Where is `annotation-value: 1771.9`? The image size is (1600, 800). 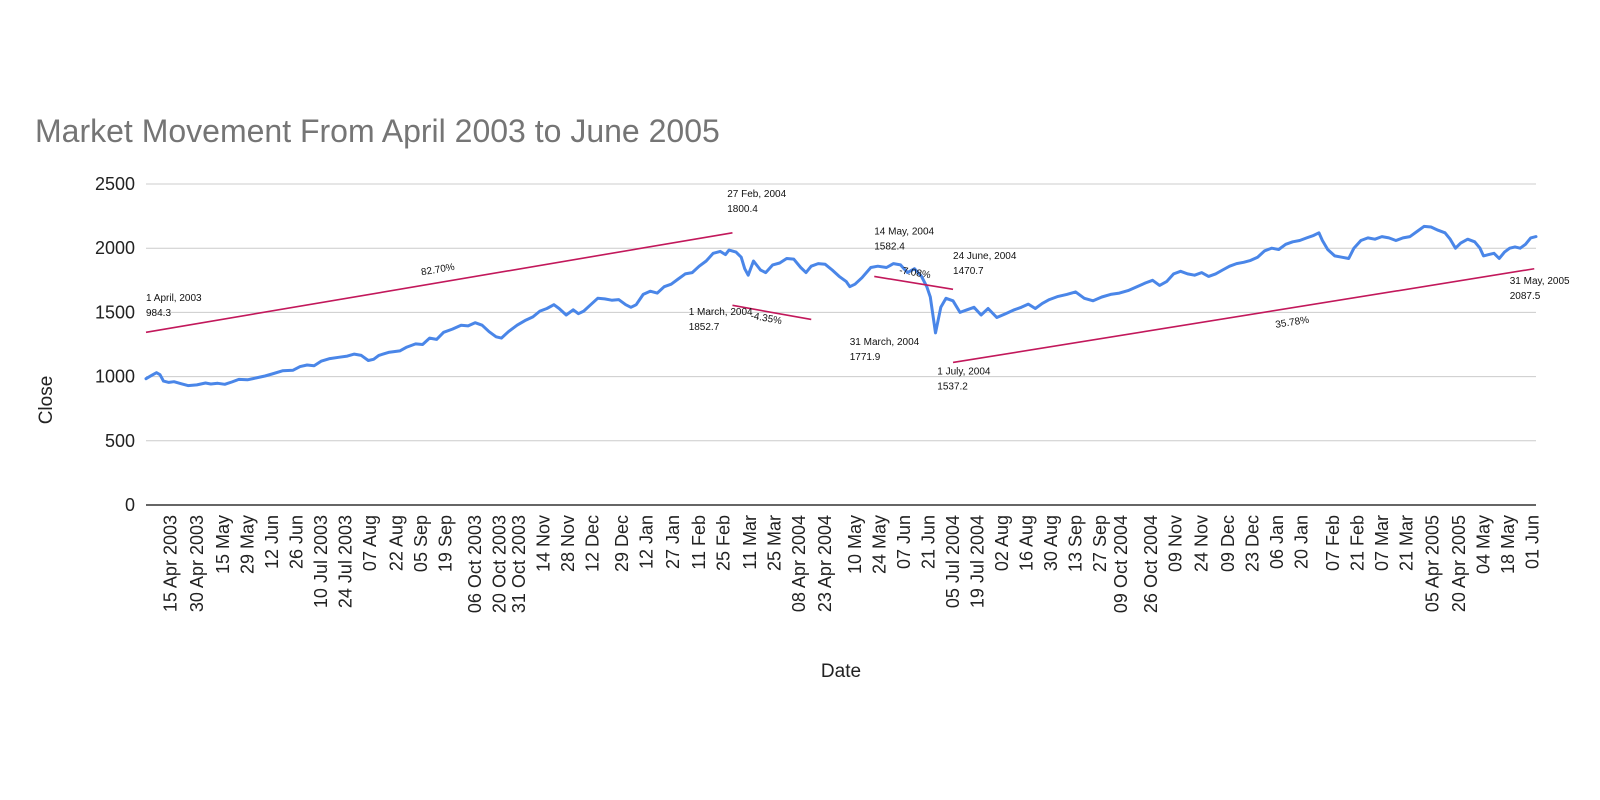
annotation-value: 1771.9 is located at coordinates (865, 357).